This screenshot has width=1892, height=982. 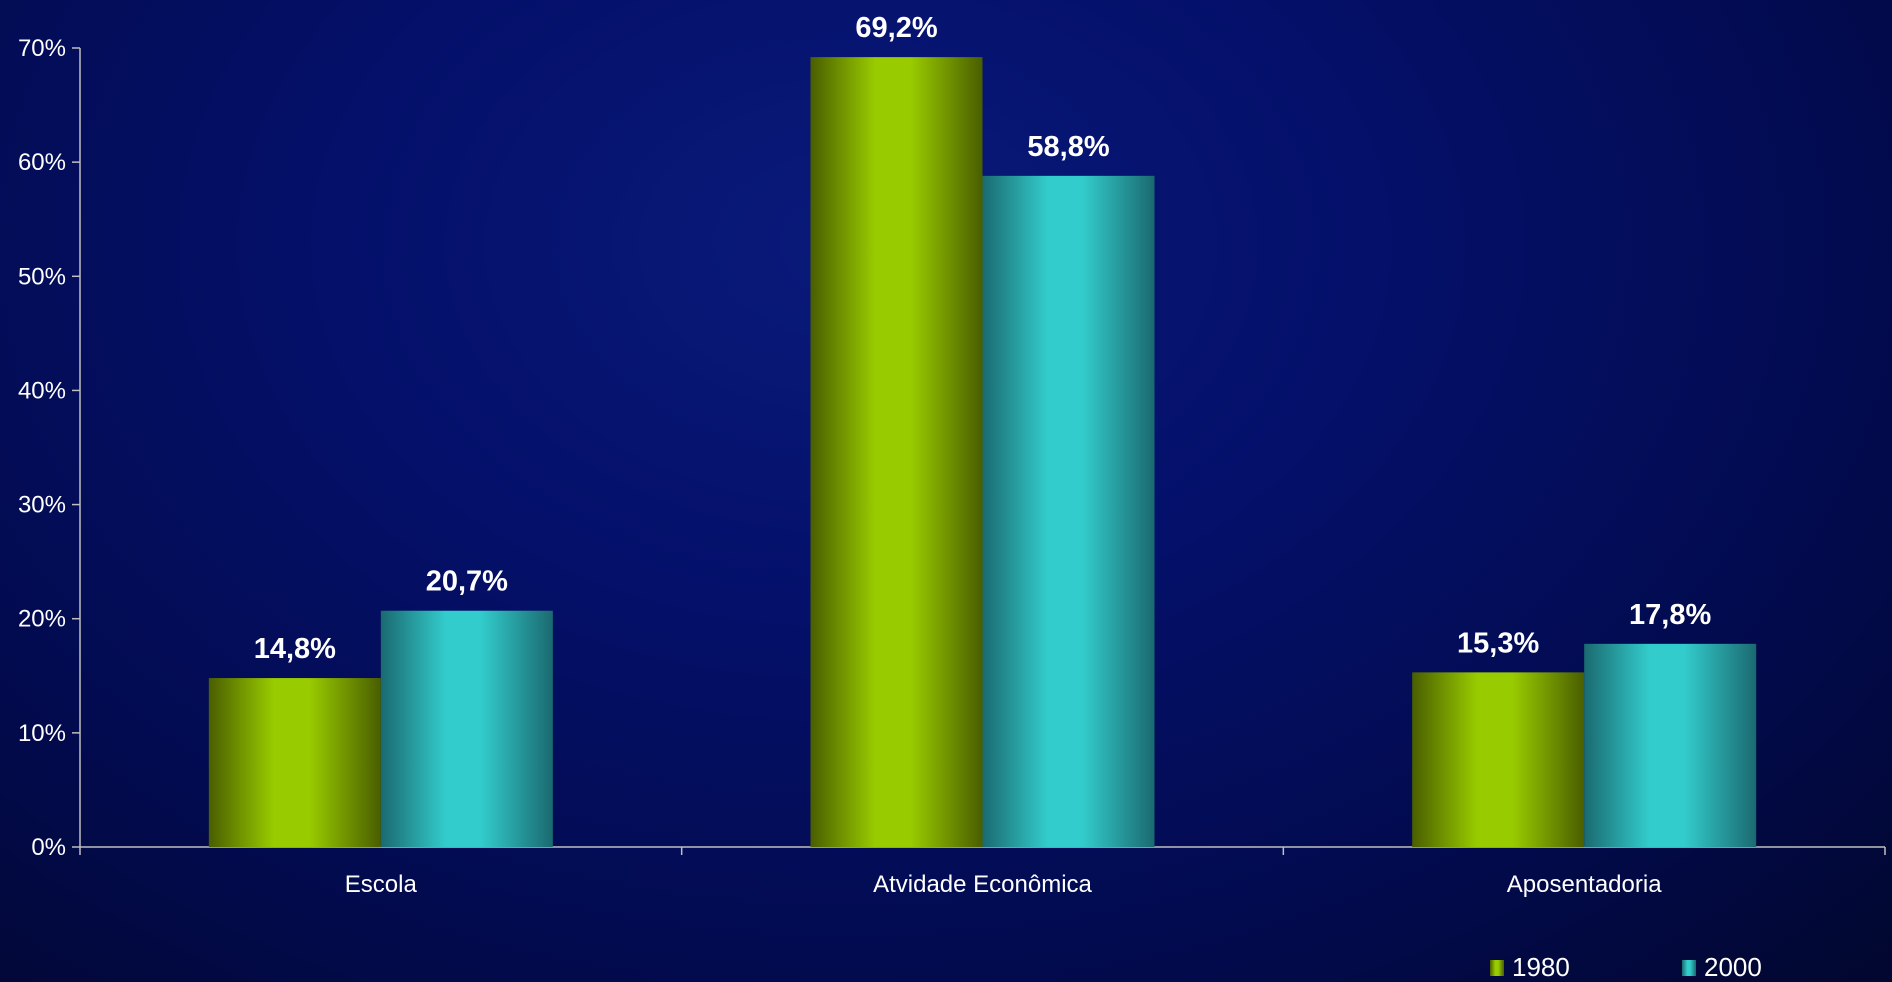 I want to click on legend-item-1980: 1980, so click(x=1530, y=967).